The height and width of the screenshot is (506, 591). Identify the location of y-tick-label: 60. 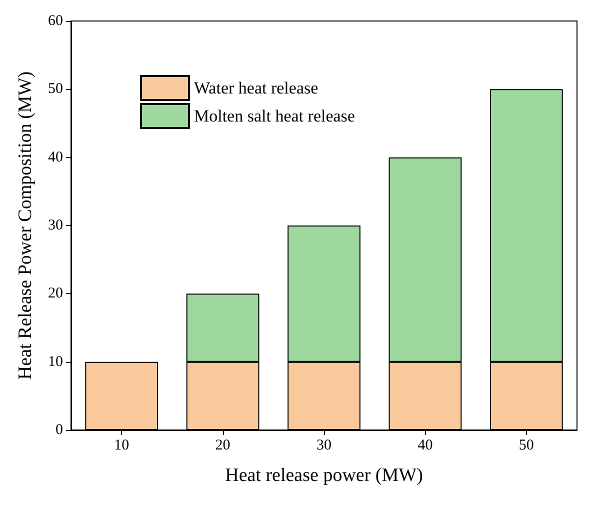
(55, 21).